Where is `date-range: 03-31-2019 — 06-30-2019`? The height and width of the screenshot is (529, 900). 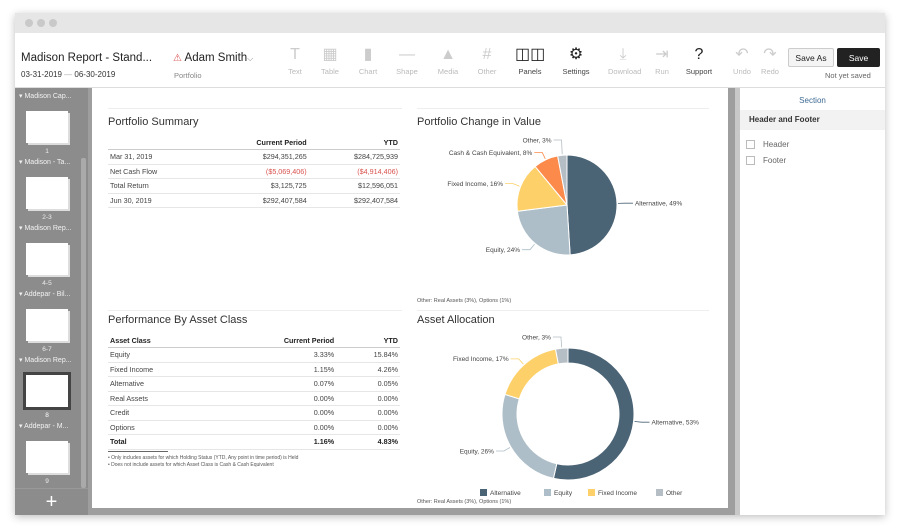
date-range: 03-31-2019 — 06-30-2019 is located at coordinates (68, 74).